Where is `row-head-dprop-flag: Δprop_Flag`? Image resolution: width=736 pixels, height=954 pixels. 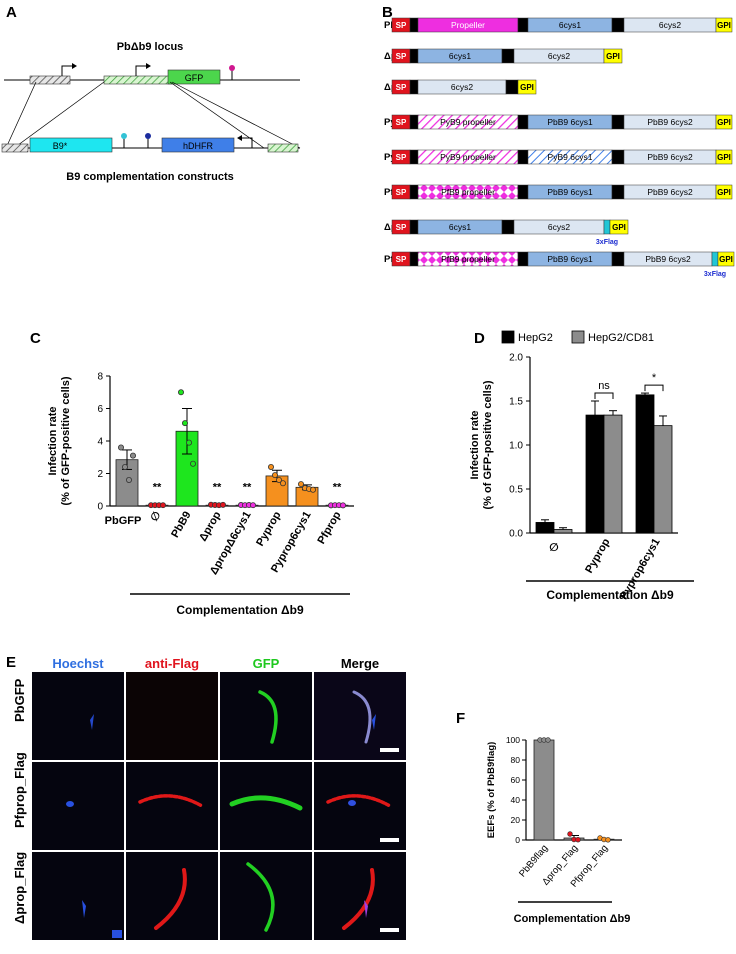 row-head-dprop-flag: Δprop_Flag is located at coordinates (19, 887).